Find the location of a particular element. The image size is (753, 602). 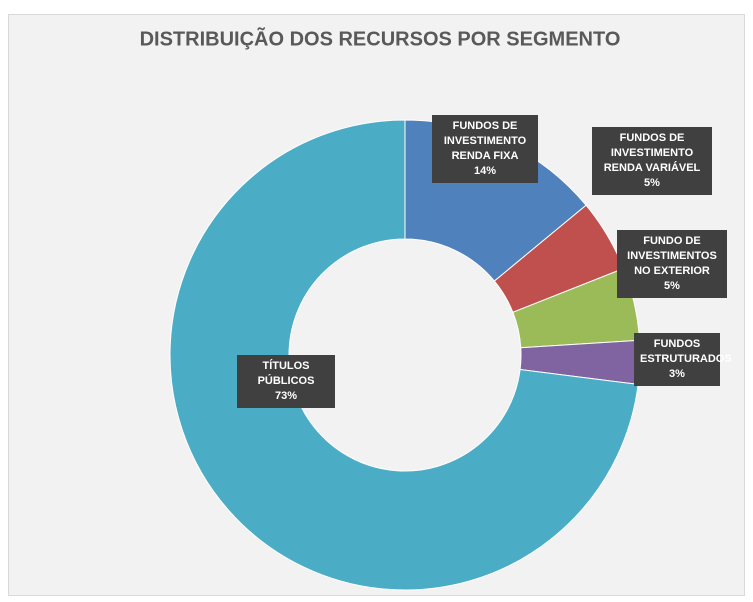

label-name: FUNDO DE INVESTIMENTOS NO EXTERIOR is located at coordinates (672, 256).